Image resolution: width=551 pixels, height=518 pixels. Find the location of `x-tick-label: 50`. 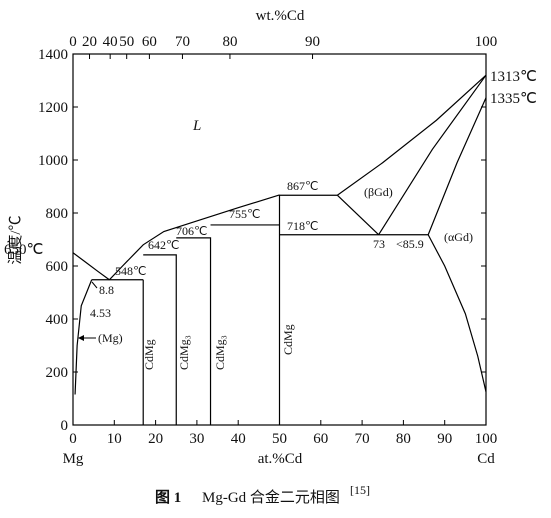

x-tick-label: 50 is located at coordinates (279, 439).